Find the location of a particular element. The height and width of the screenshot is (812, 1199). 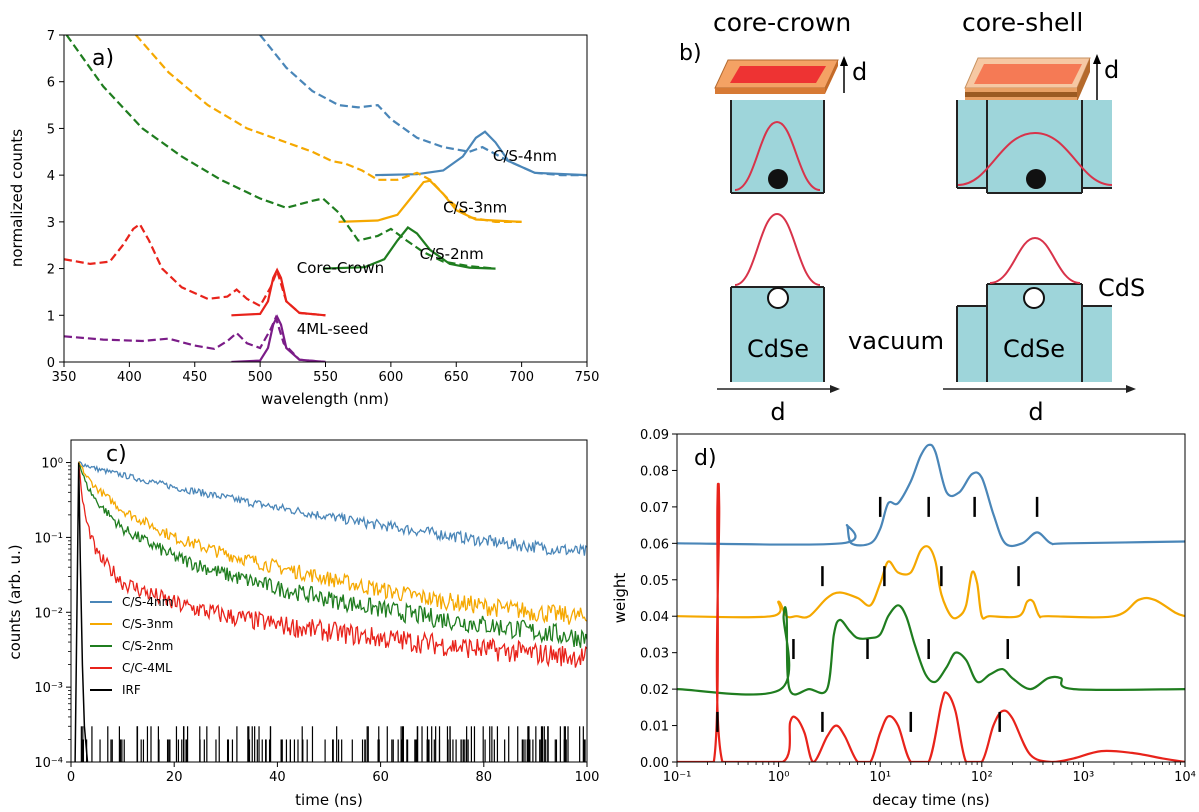

y-tick-label: 3 is located at coordinates (51, 223).